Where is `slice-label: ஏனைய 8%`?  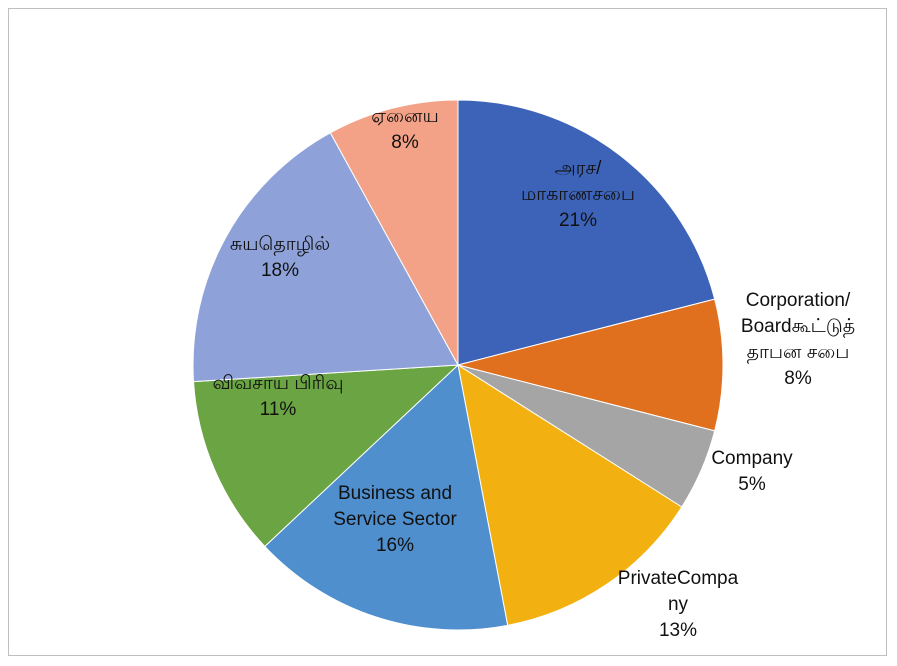 slice-label: ஏனைய 8% is located at coordinates (404, 130).